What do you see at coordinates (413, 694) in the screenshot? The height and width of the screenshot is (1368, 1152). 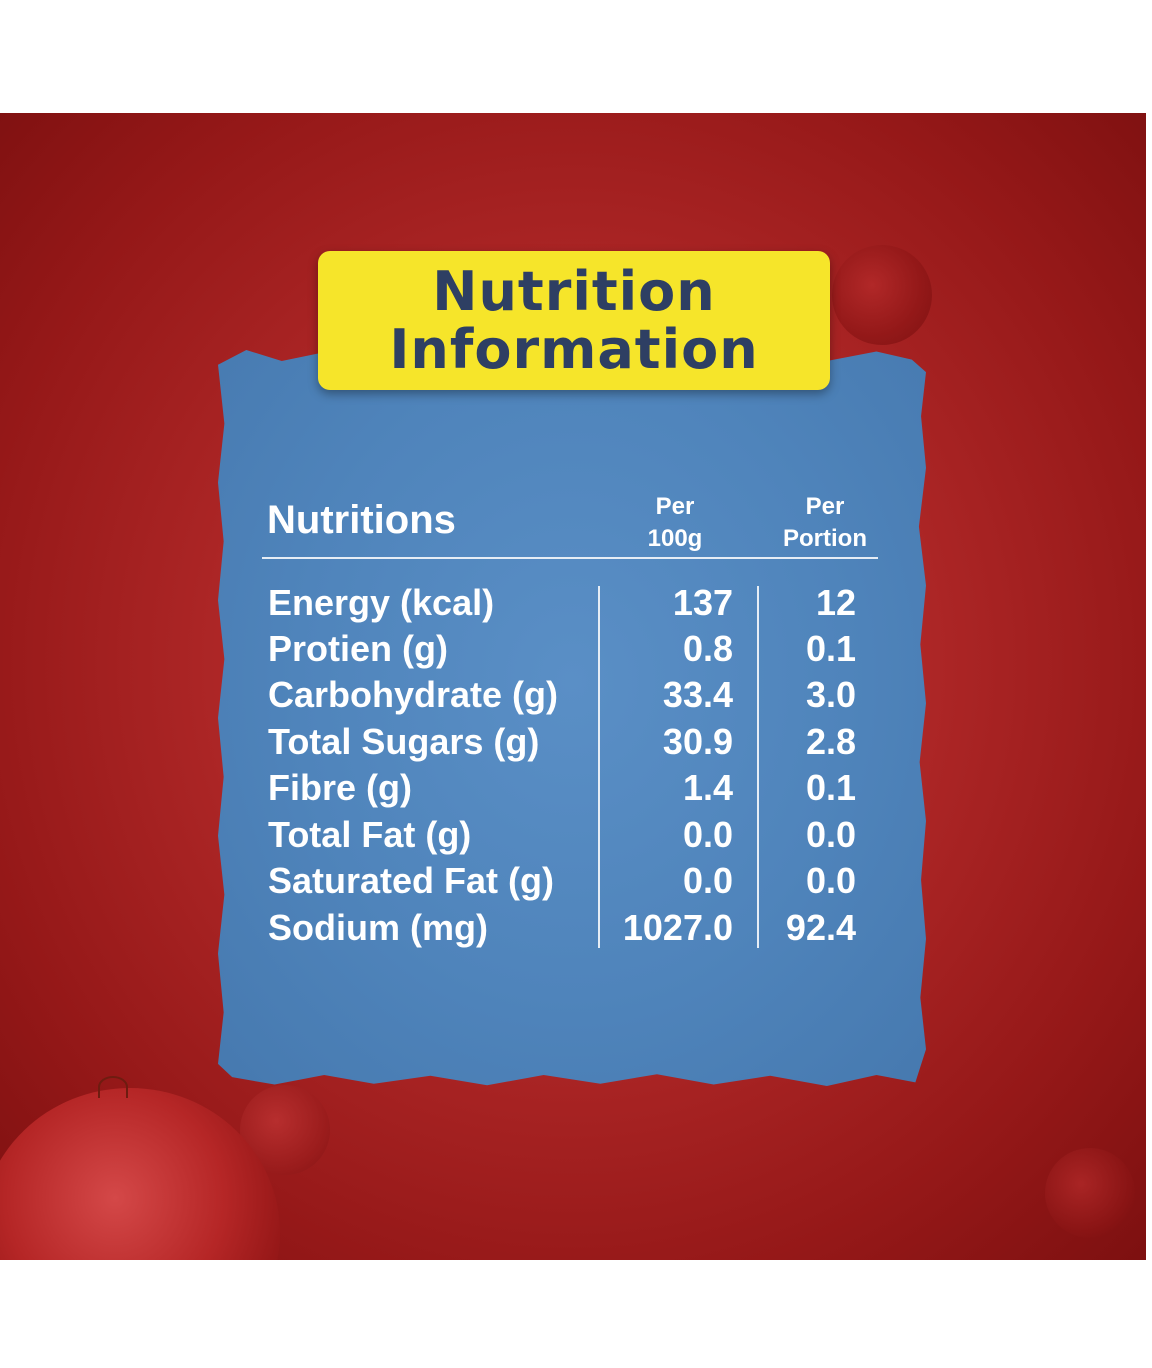 I see `row-label-carbohydrate: Carbohydrate (g)` at bounding box center [413, 694].